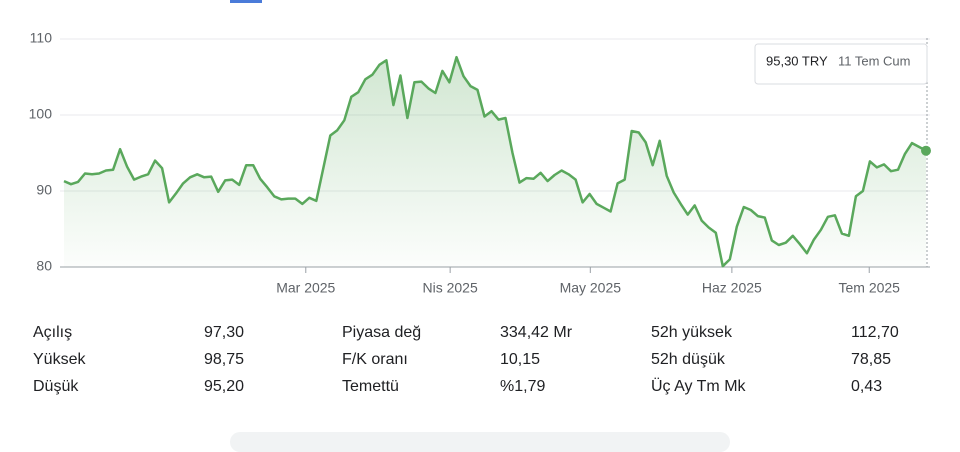 This screenshot has width=960, height=452. I want to click on y-tick-label: 100, so click(41, 114).